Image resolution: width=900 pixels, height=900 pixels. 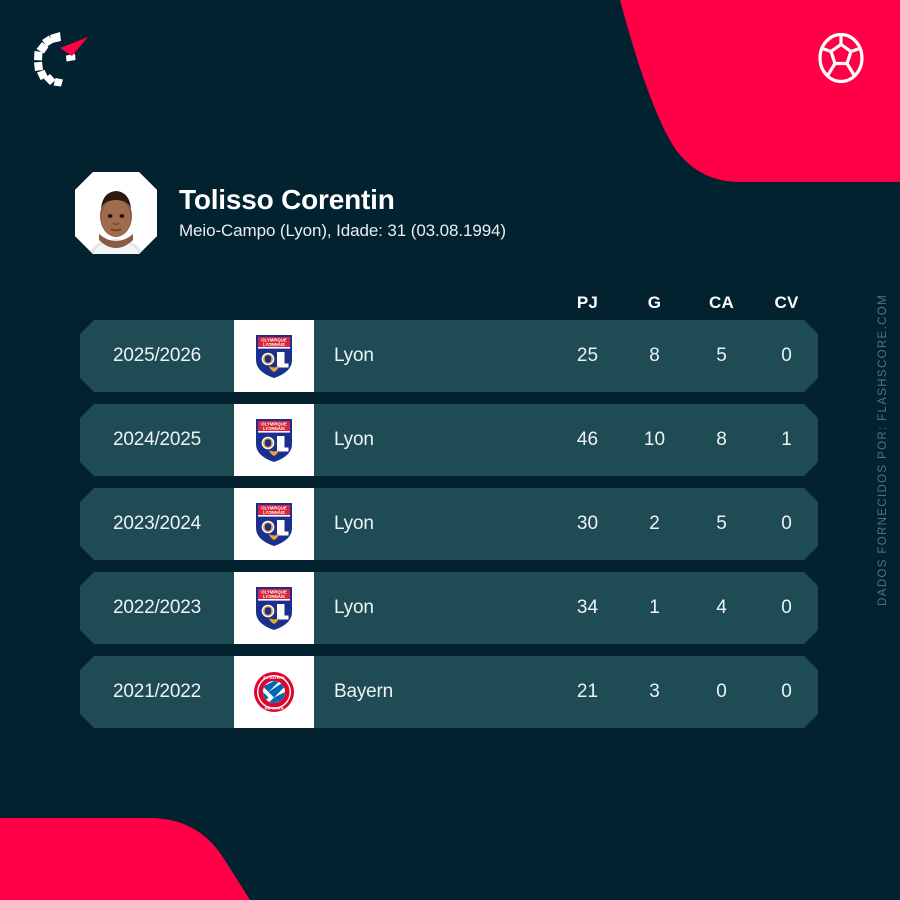 What do you see at coordinates (786, 302) in the screenshot?
I see `column-header-cv: CV` at bounding box center [786, 302].